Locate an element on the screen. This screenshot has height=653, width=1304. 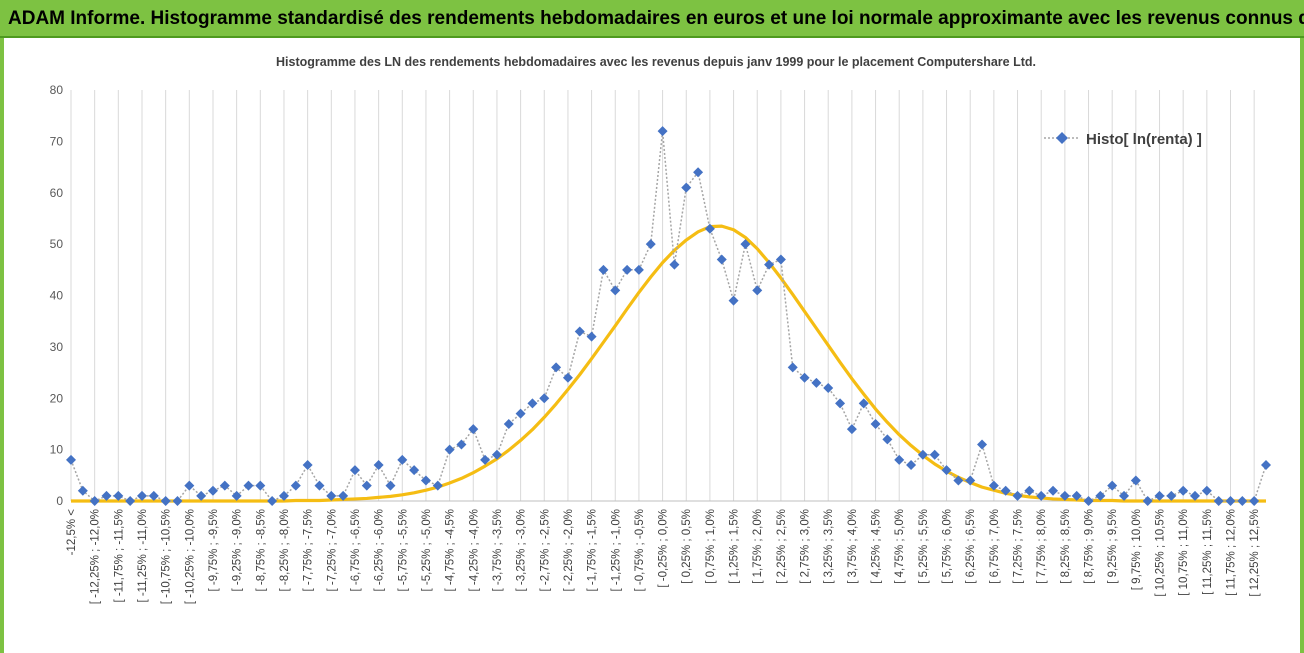
legend: Histo[ ln(renta) ] is located at coordinates (1123, 139).